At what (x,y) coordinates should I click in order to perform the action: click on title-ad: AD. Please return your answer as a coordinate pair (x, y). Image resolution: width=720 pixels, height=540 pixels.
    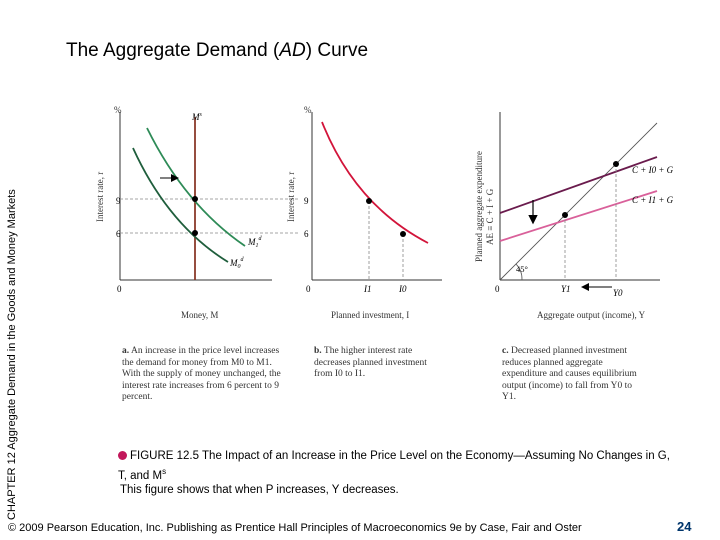
    Looking at the image, I should click on (292, 50).